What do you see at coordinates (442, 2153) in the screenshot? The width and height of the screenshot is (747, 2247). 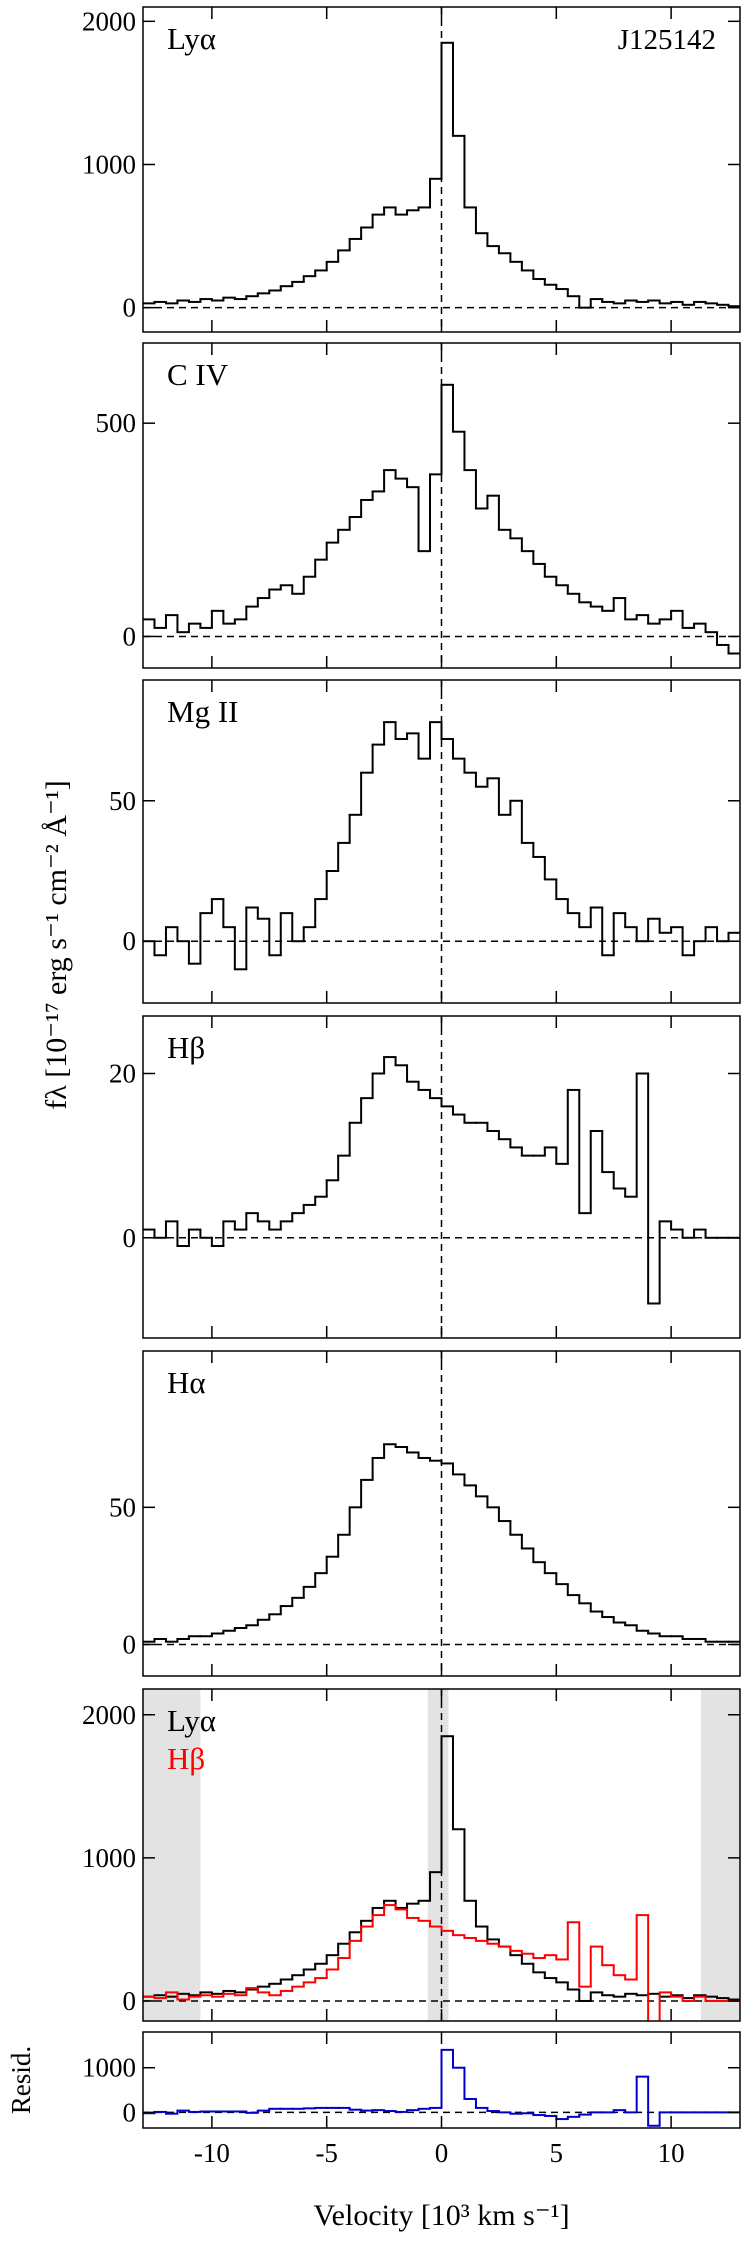 I see `x-tick-label: 0` at bounding box center [442, 2153].